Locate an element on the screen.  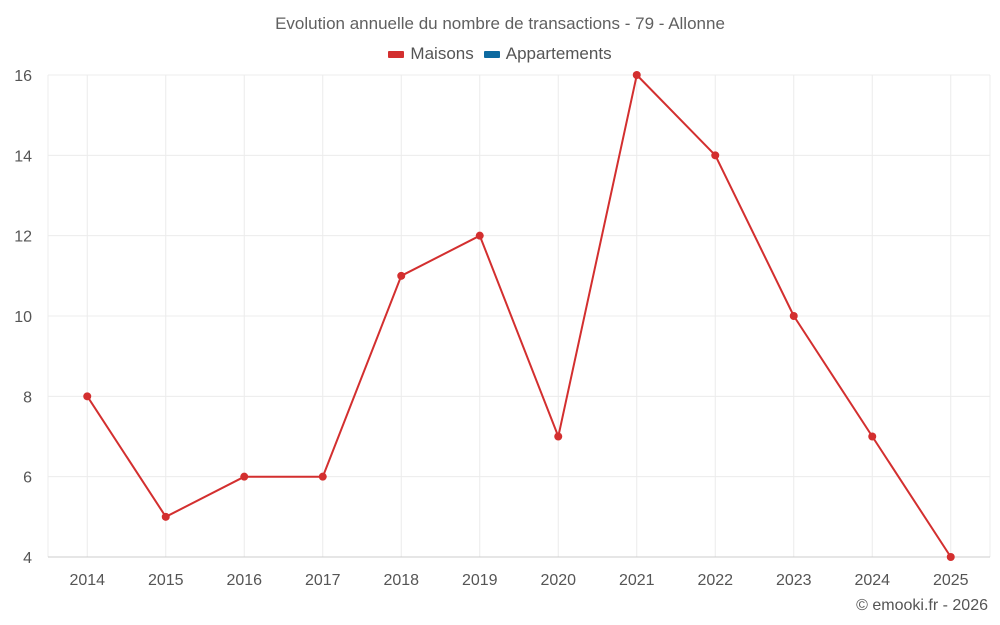
legend-item-appartements: Appartements is located at coordinates (547, 54).